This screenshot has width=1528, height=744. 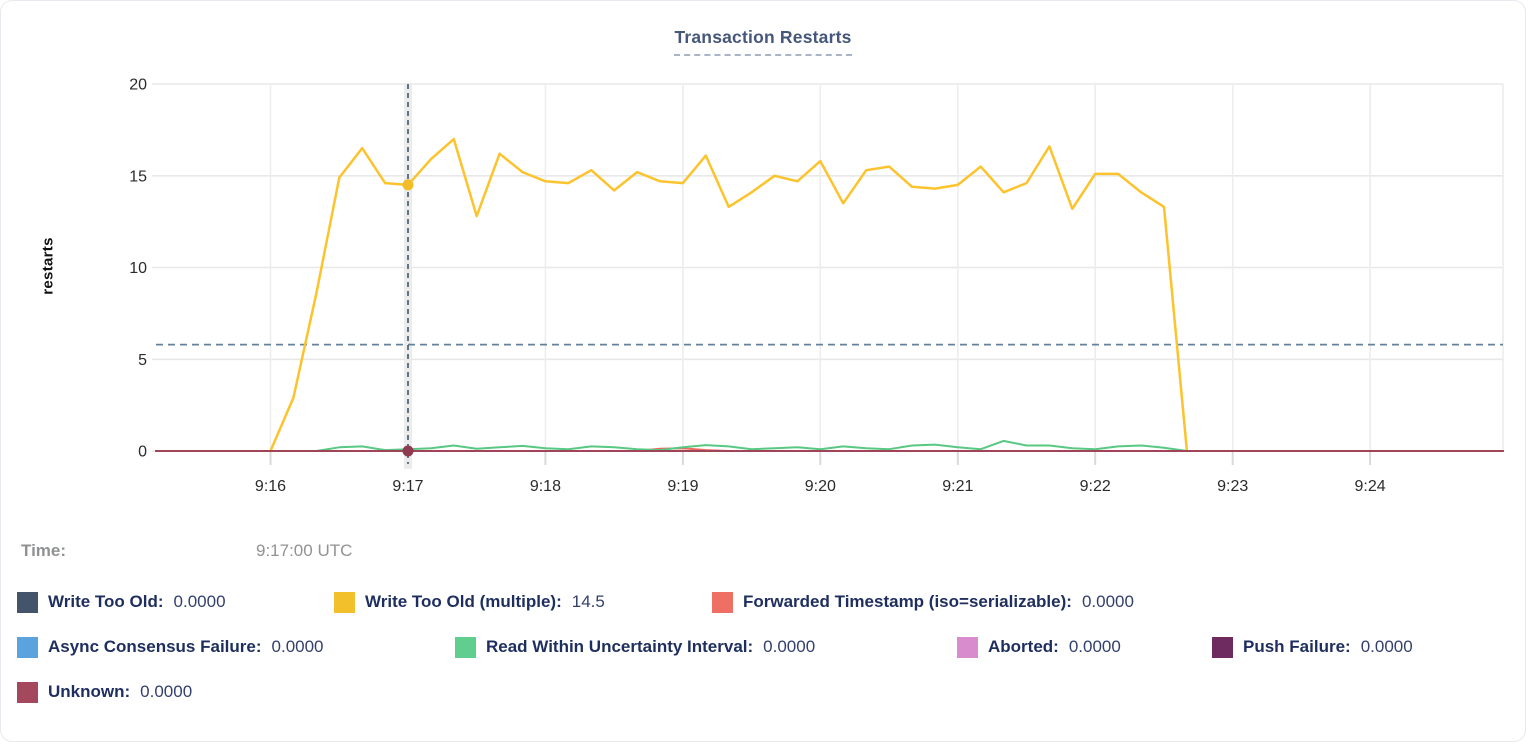 I want to click on x-tick-labels: 9:16 9:17 9:18 9:19 9:20 9:21 9:22 9:23 9:24, so click(x=820, y=486).